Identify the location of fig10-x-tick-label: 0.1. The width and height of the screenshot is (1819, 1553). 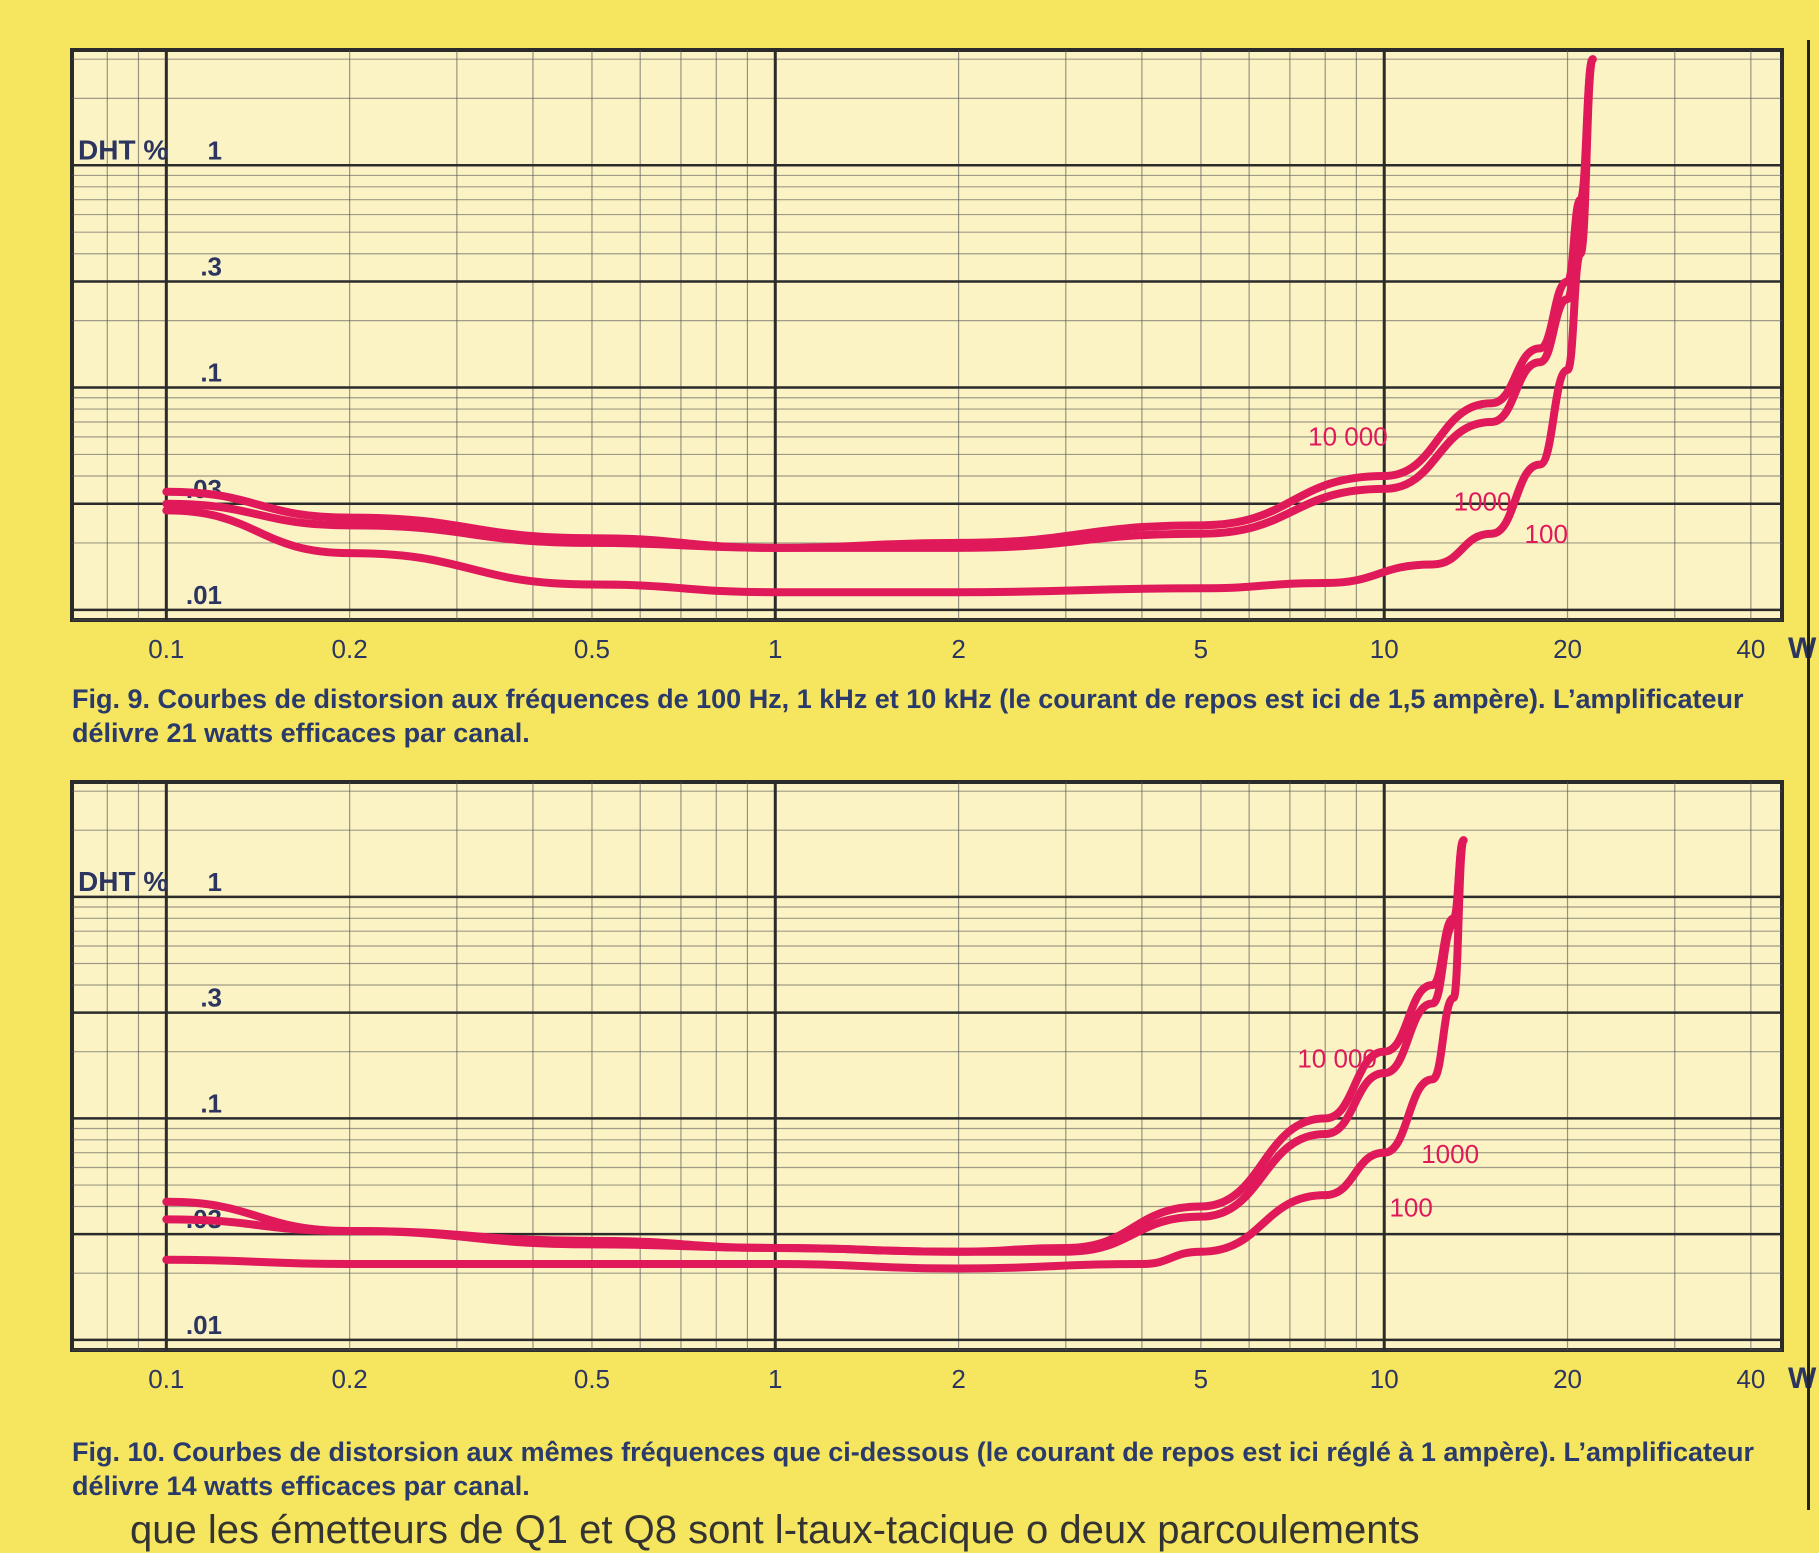
(166, 1379).